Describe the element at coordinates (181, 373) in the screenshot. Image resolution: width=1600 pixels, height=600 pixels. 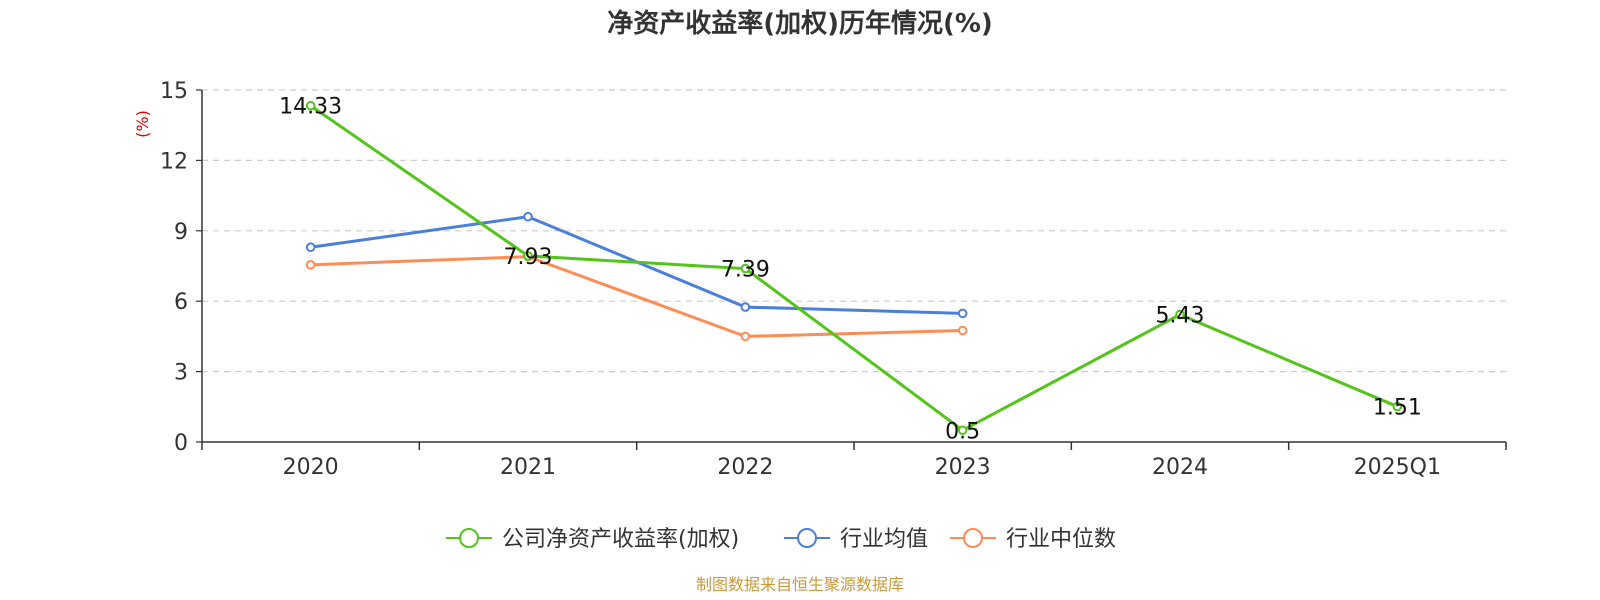
I see `y-tick-label: 3` at that location.